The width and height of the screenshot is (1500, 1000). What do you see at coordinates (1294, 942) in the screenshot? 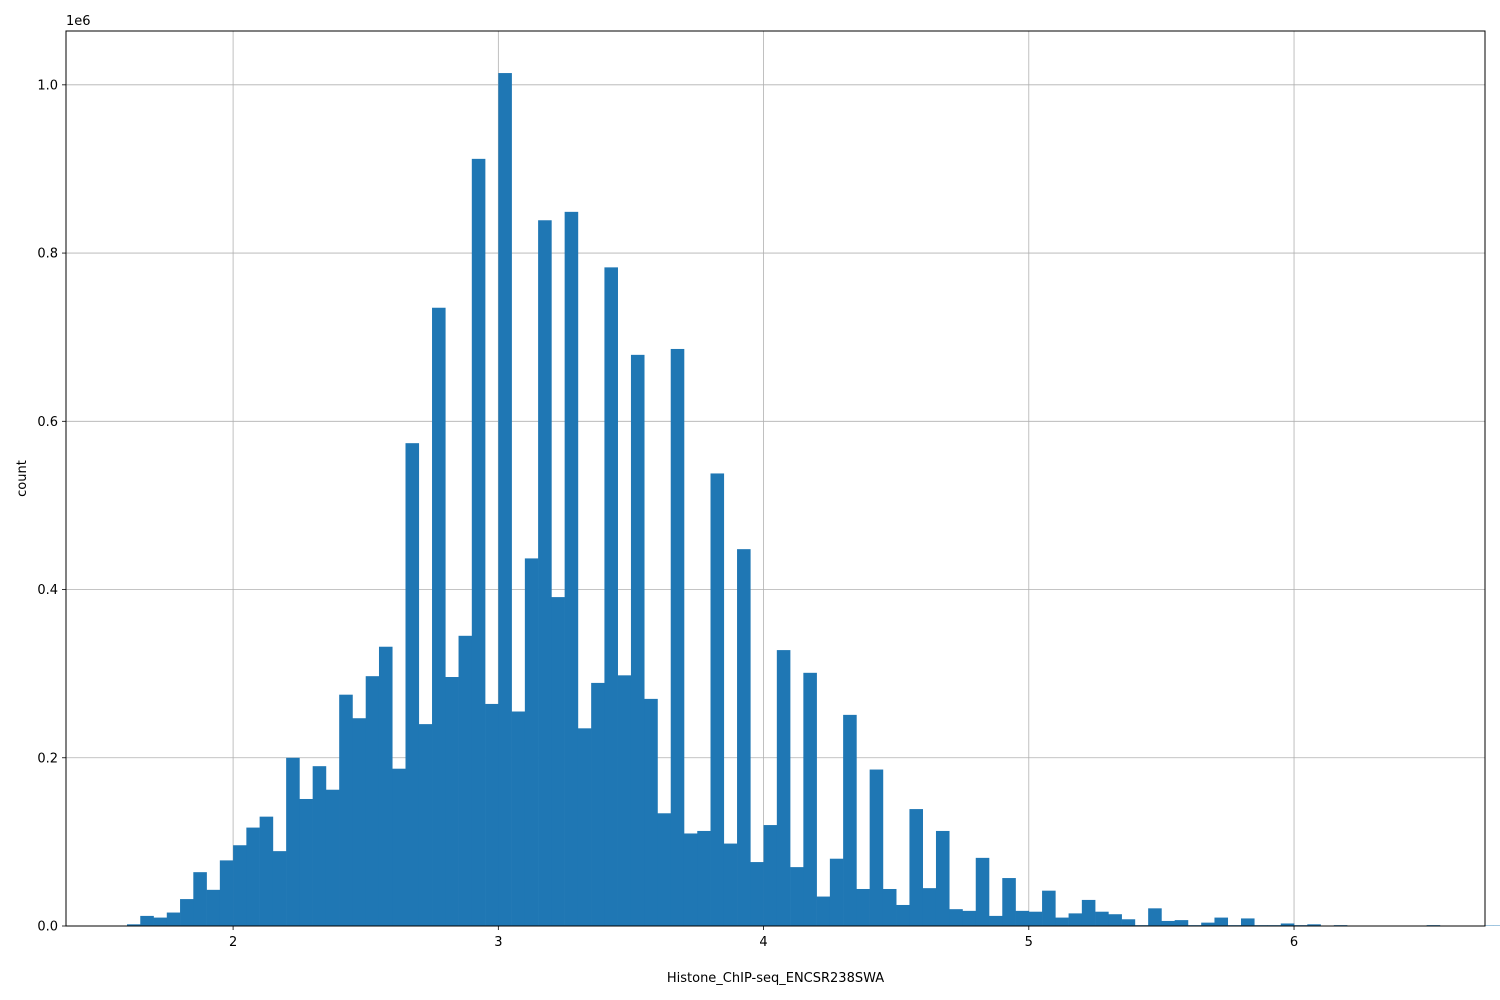
I see `x-tick-label: 6` at bounding box center [1294, 942].